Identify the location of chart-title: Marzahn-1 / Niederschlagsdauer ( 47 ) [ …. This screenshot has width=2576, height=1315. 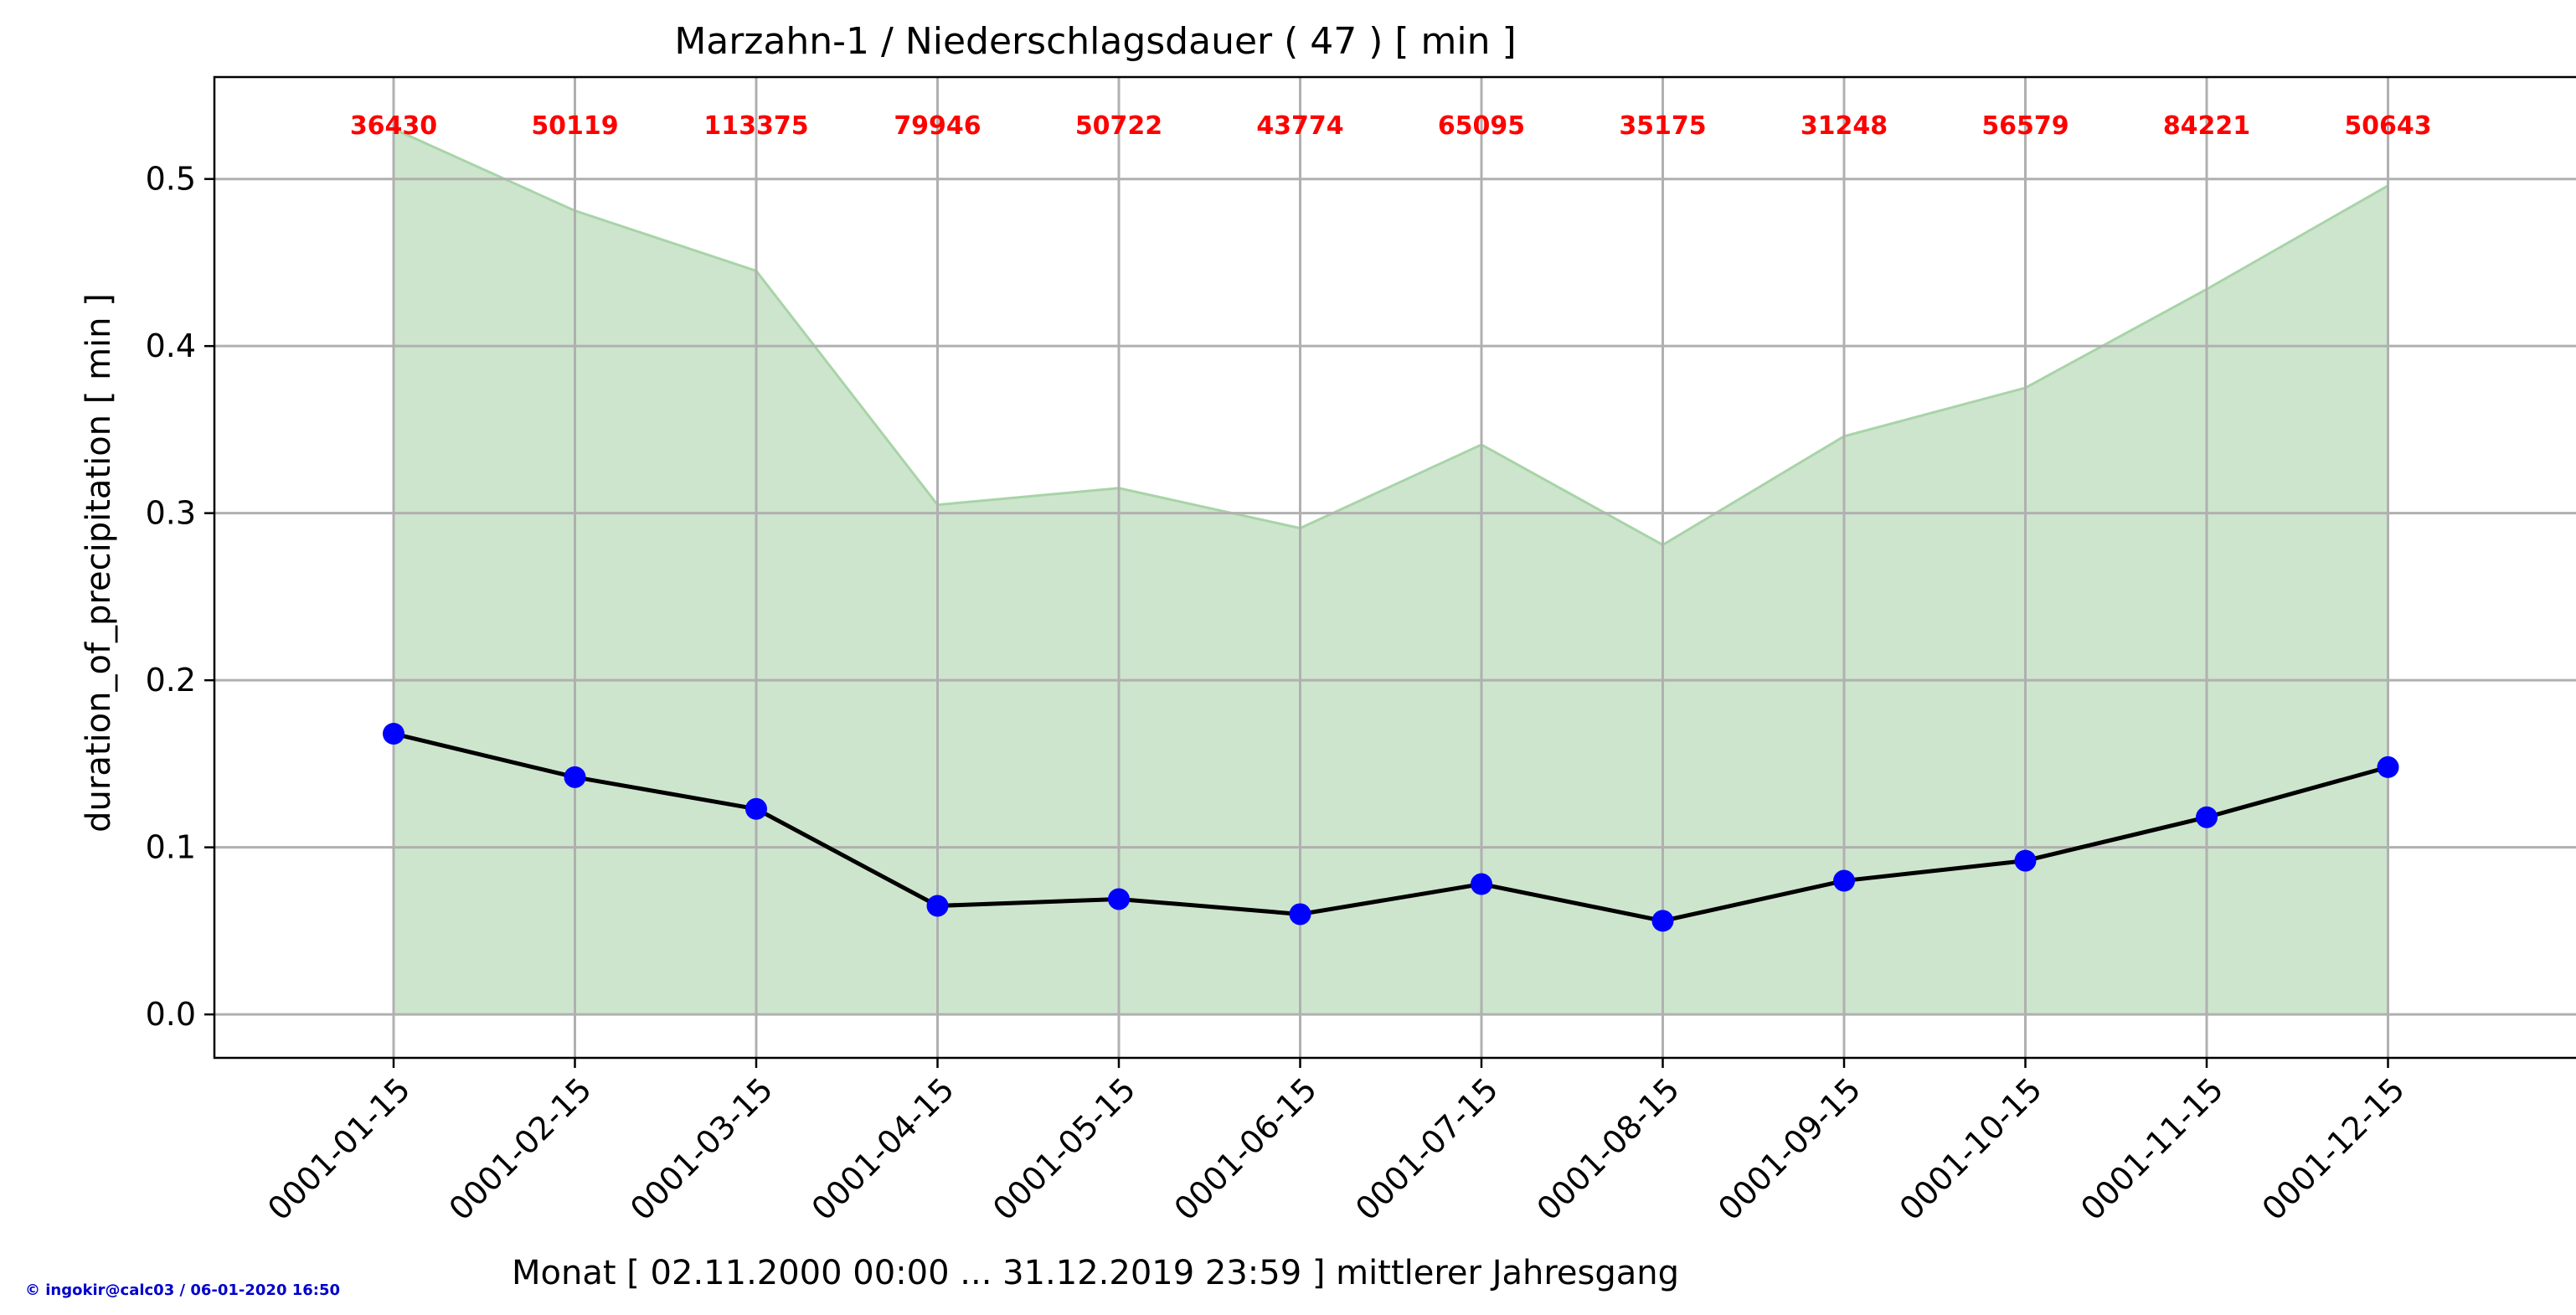
(1095, 41).